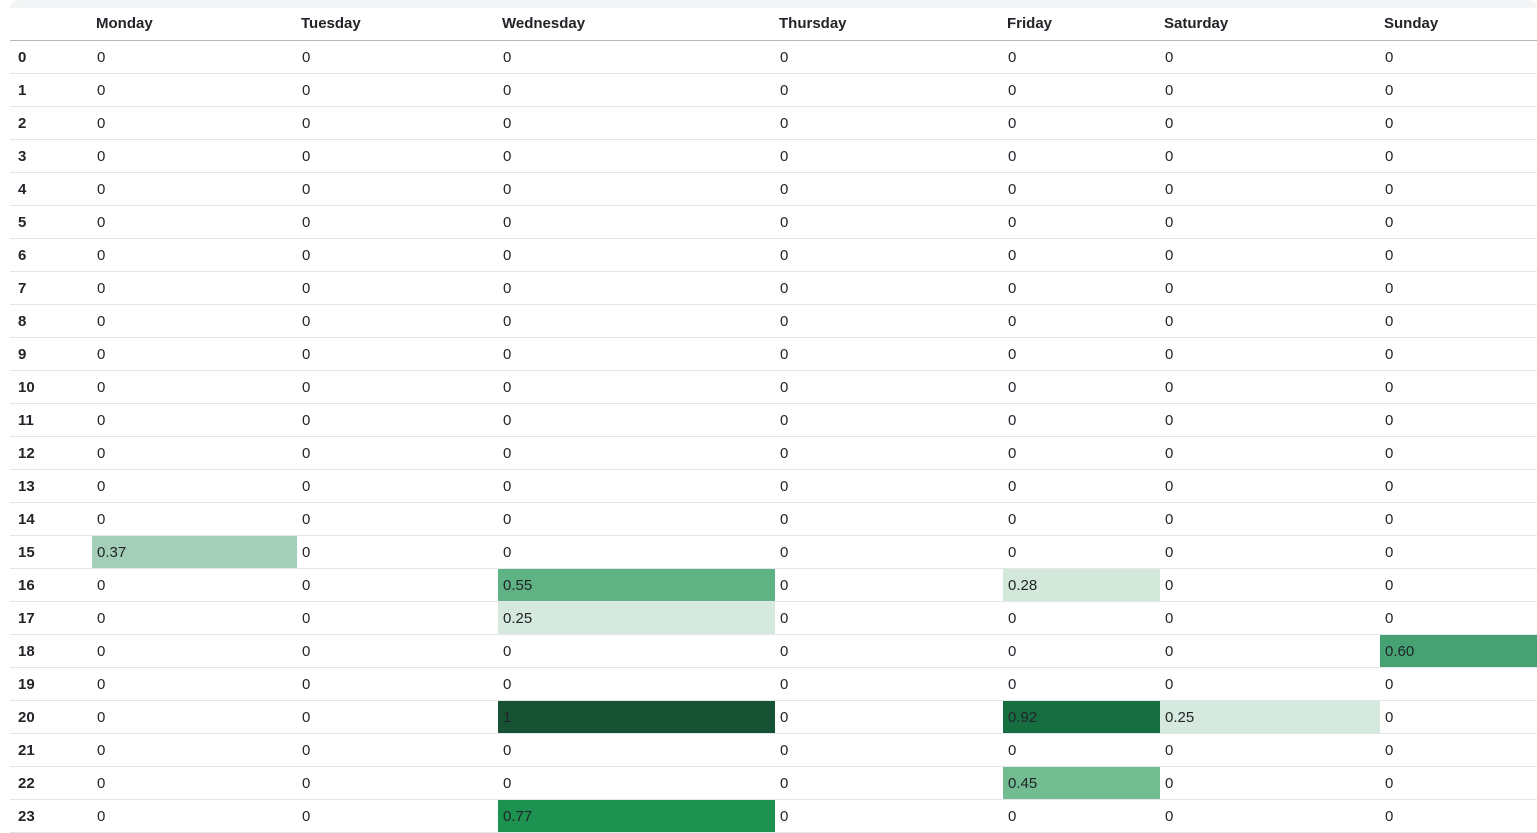 The width and height of the screenshot is (1537, 833). Describe the element at coordinates (1458, 816) in the screenshot. I see `heat-cell-sunday-23: 0` at that location.